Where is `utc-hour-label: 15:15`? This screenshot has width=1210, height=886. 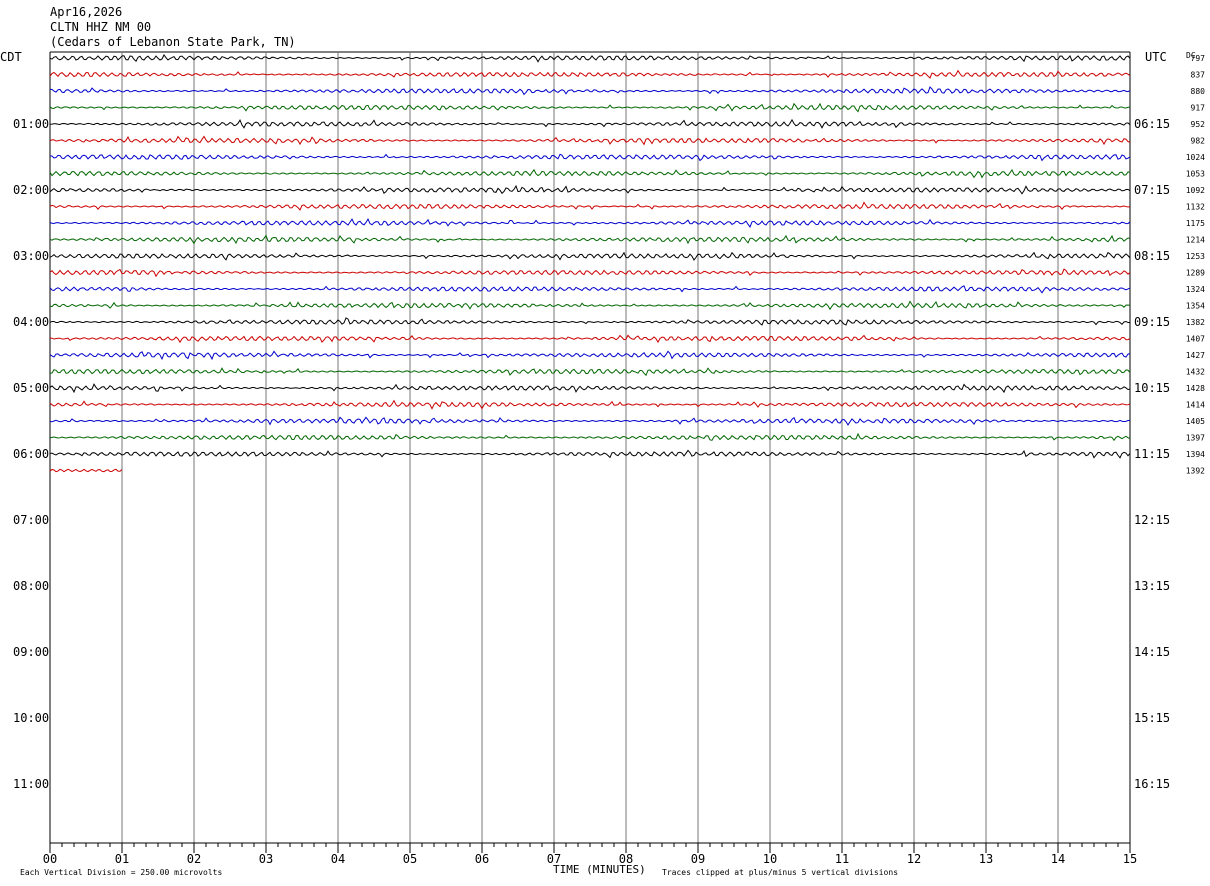
utc-hour-label: 15:15 is located at coordinates (1152, 718).